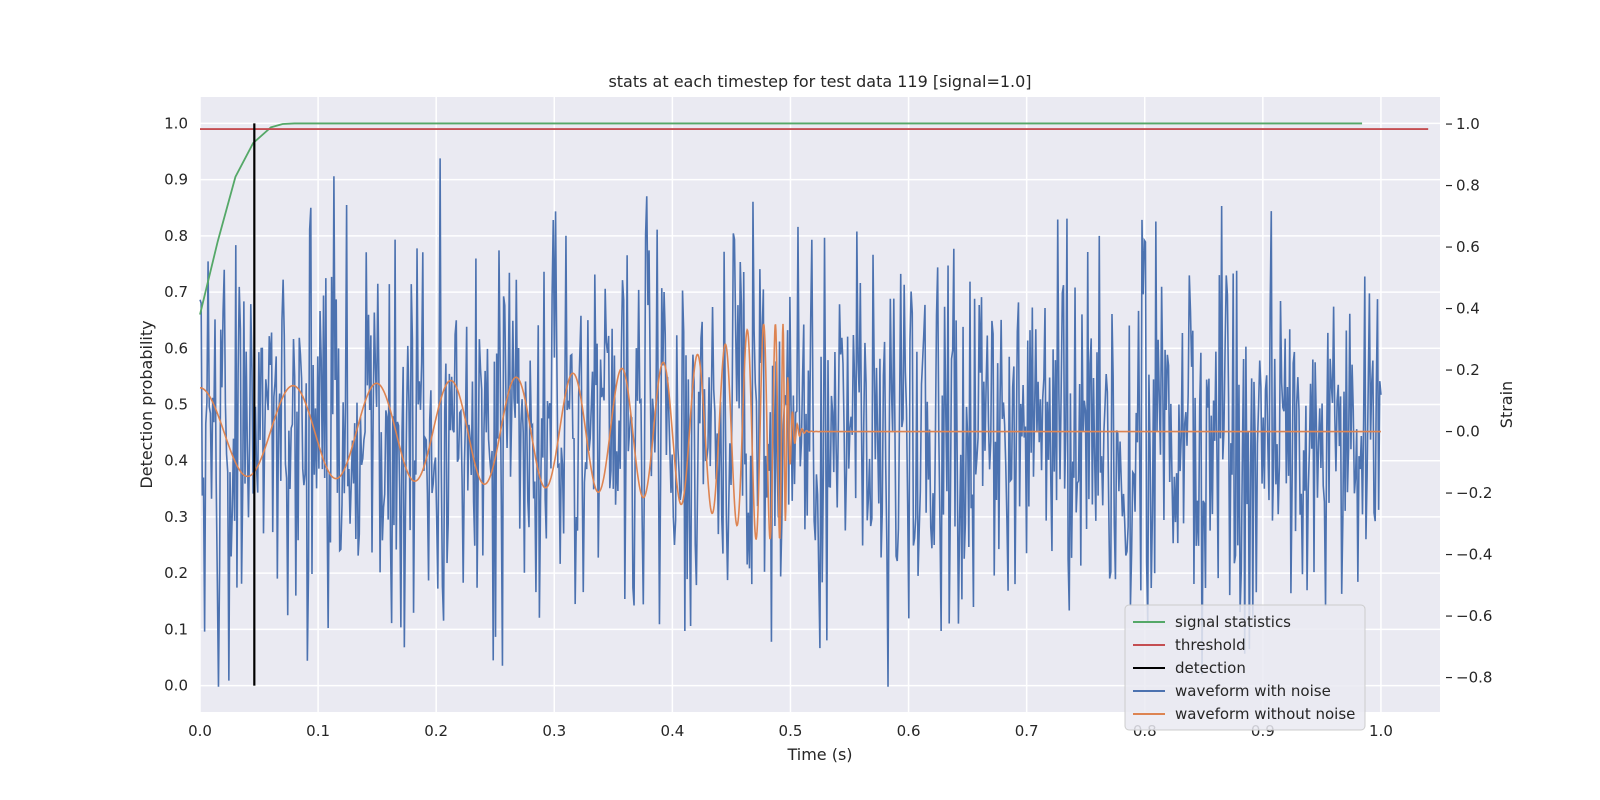 The image size is (1600, 800). Describe the element at coordinates (1468, 370) in the screenshot. I see `y2-tick-label: 0.2` at that location.